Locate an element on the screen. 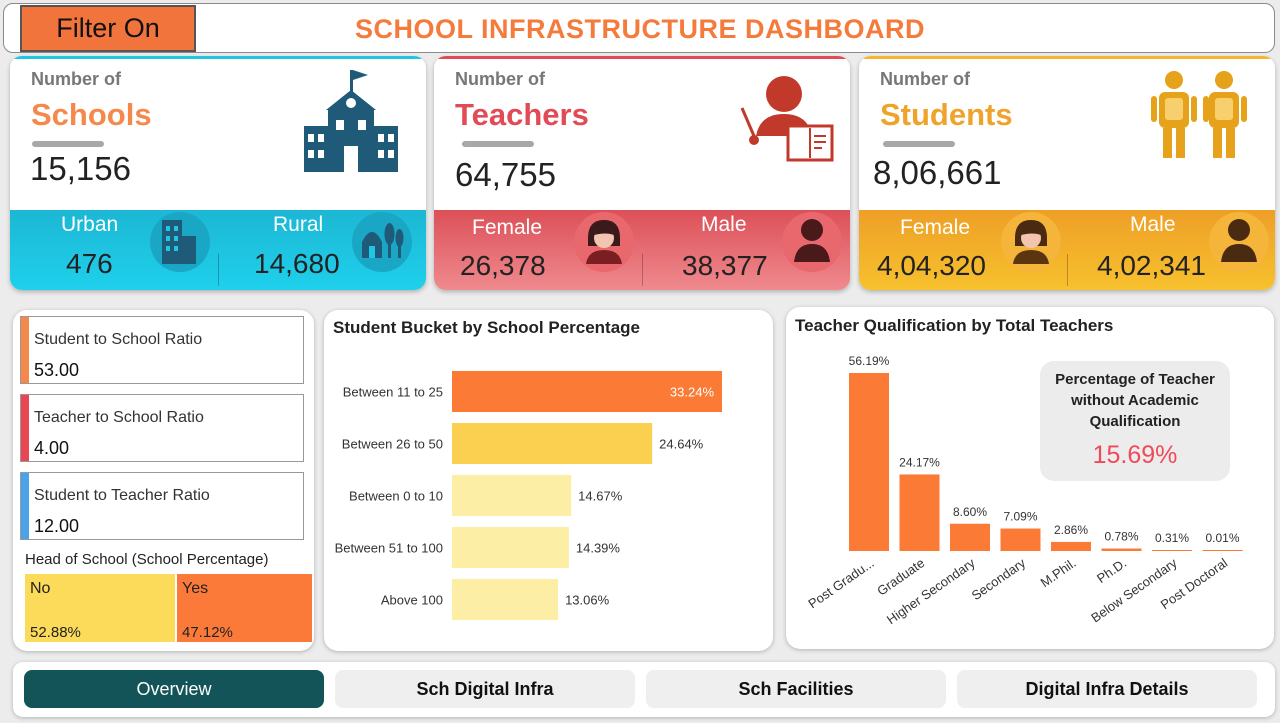  filter-on-button: Filter On is located at coordinates (108, 28).